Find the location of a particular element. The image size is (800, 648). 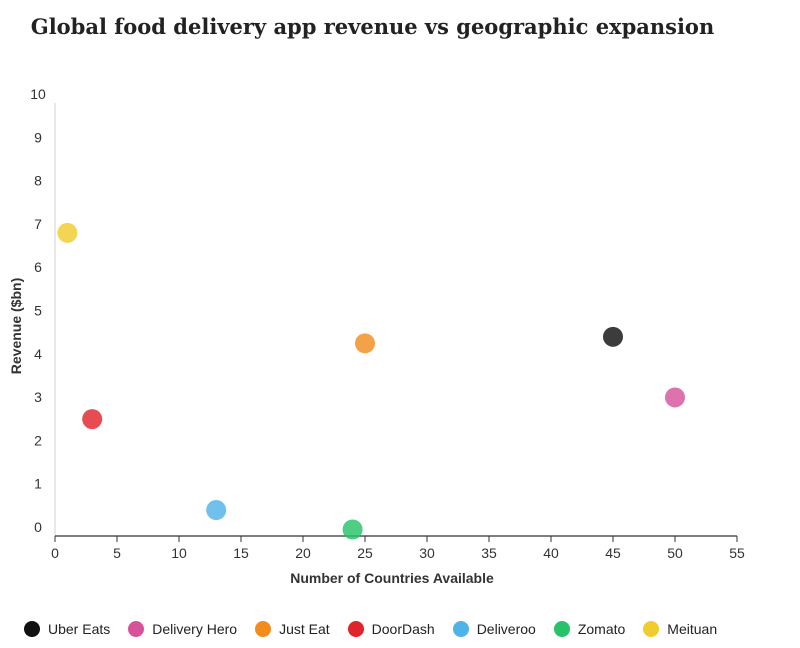

x-tick-label: 0 is located at coordinates (55, 553).